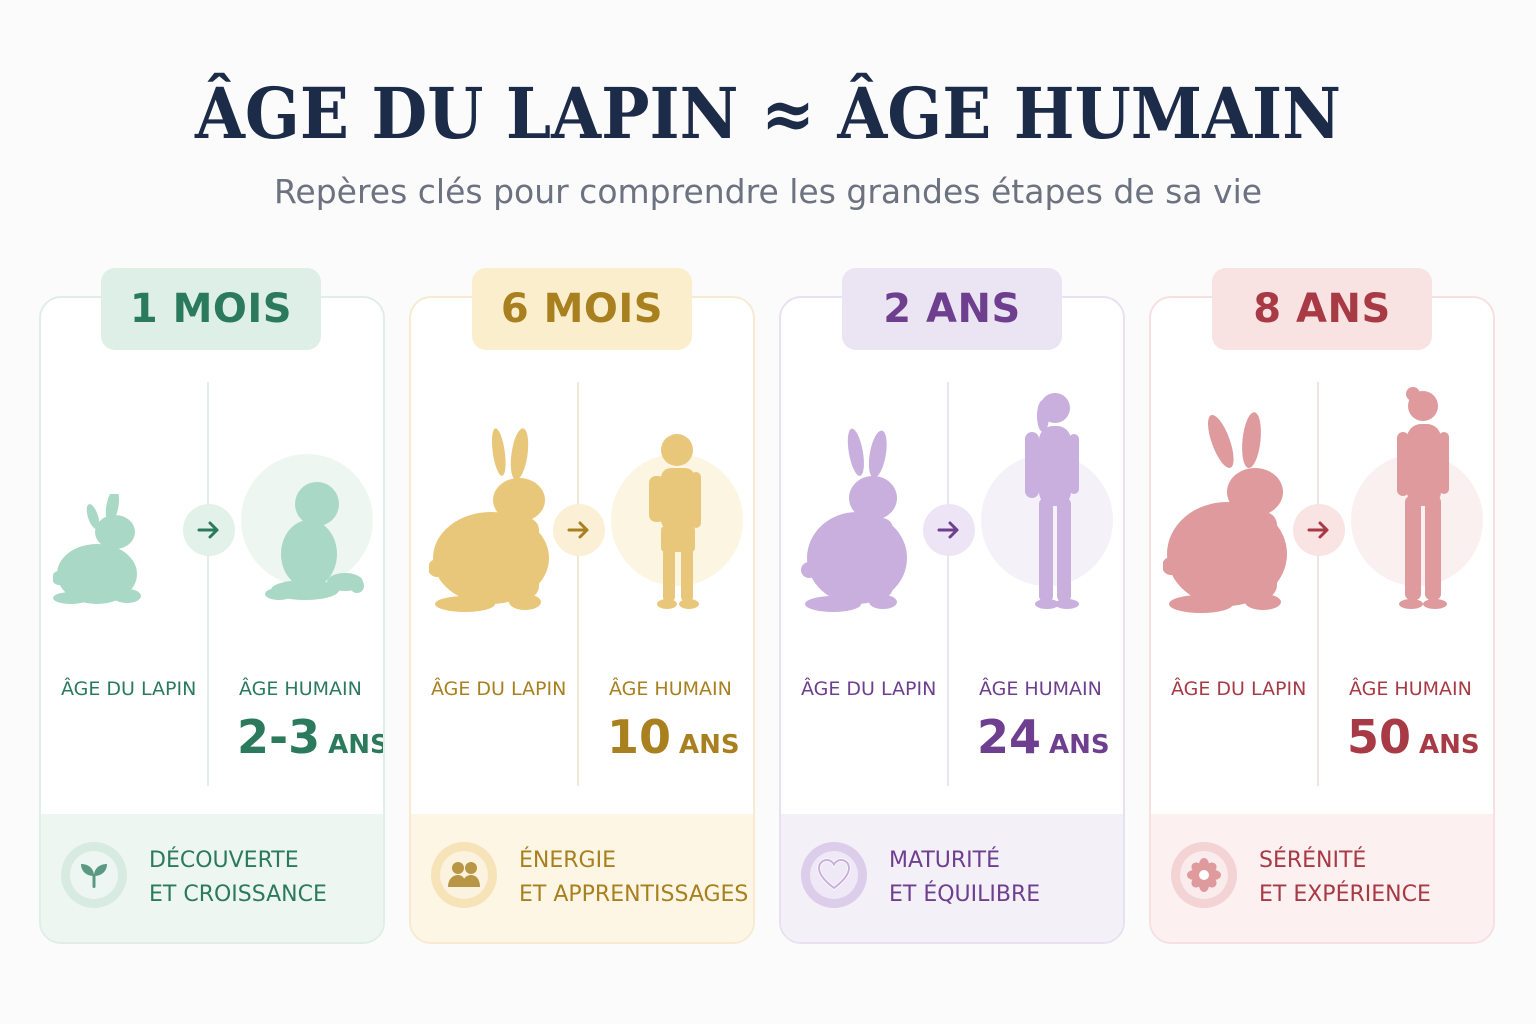 The image size is (1536, 1024). What do you see at coordinates (768, 113) in the screenshot?
I see `page-title: ÂGE DU LAPIN ≈ ÂGE HUMAIN` at bounding box center [768, 113].